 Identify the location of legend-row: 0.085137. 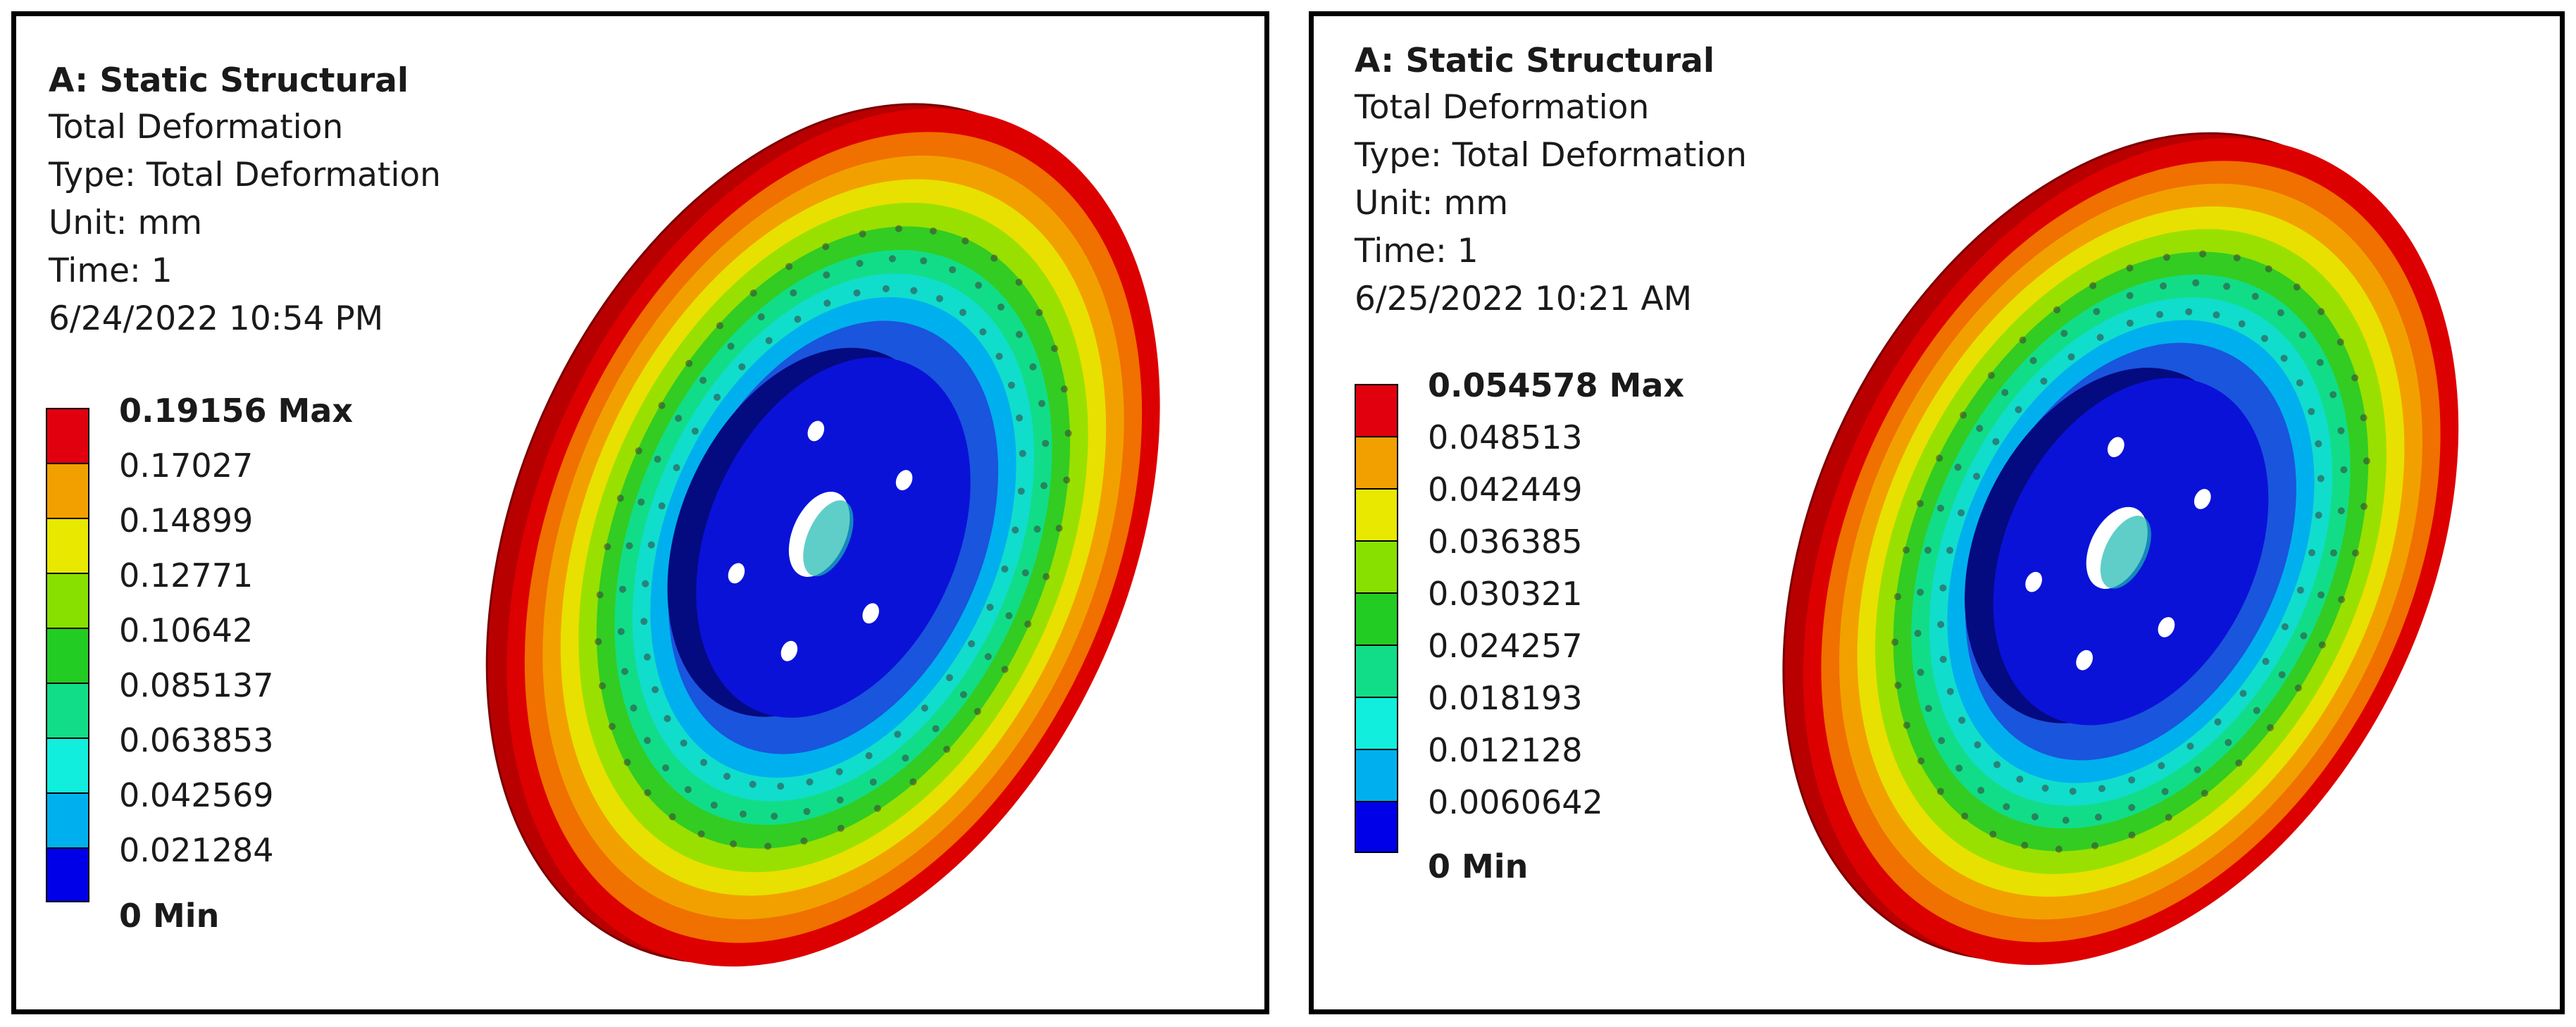
(199, 701).